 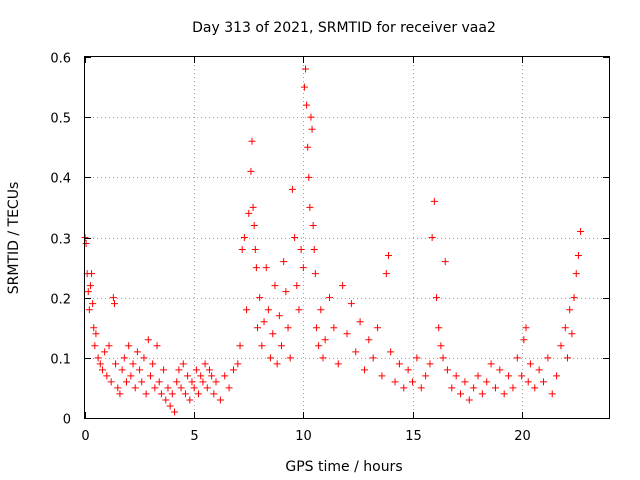 I want to click on y-tick-label: 0.2, so click(x=60, y=300).